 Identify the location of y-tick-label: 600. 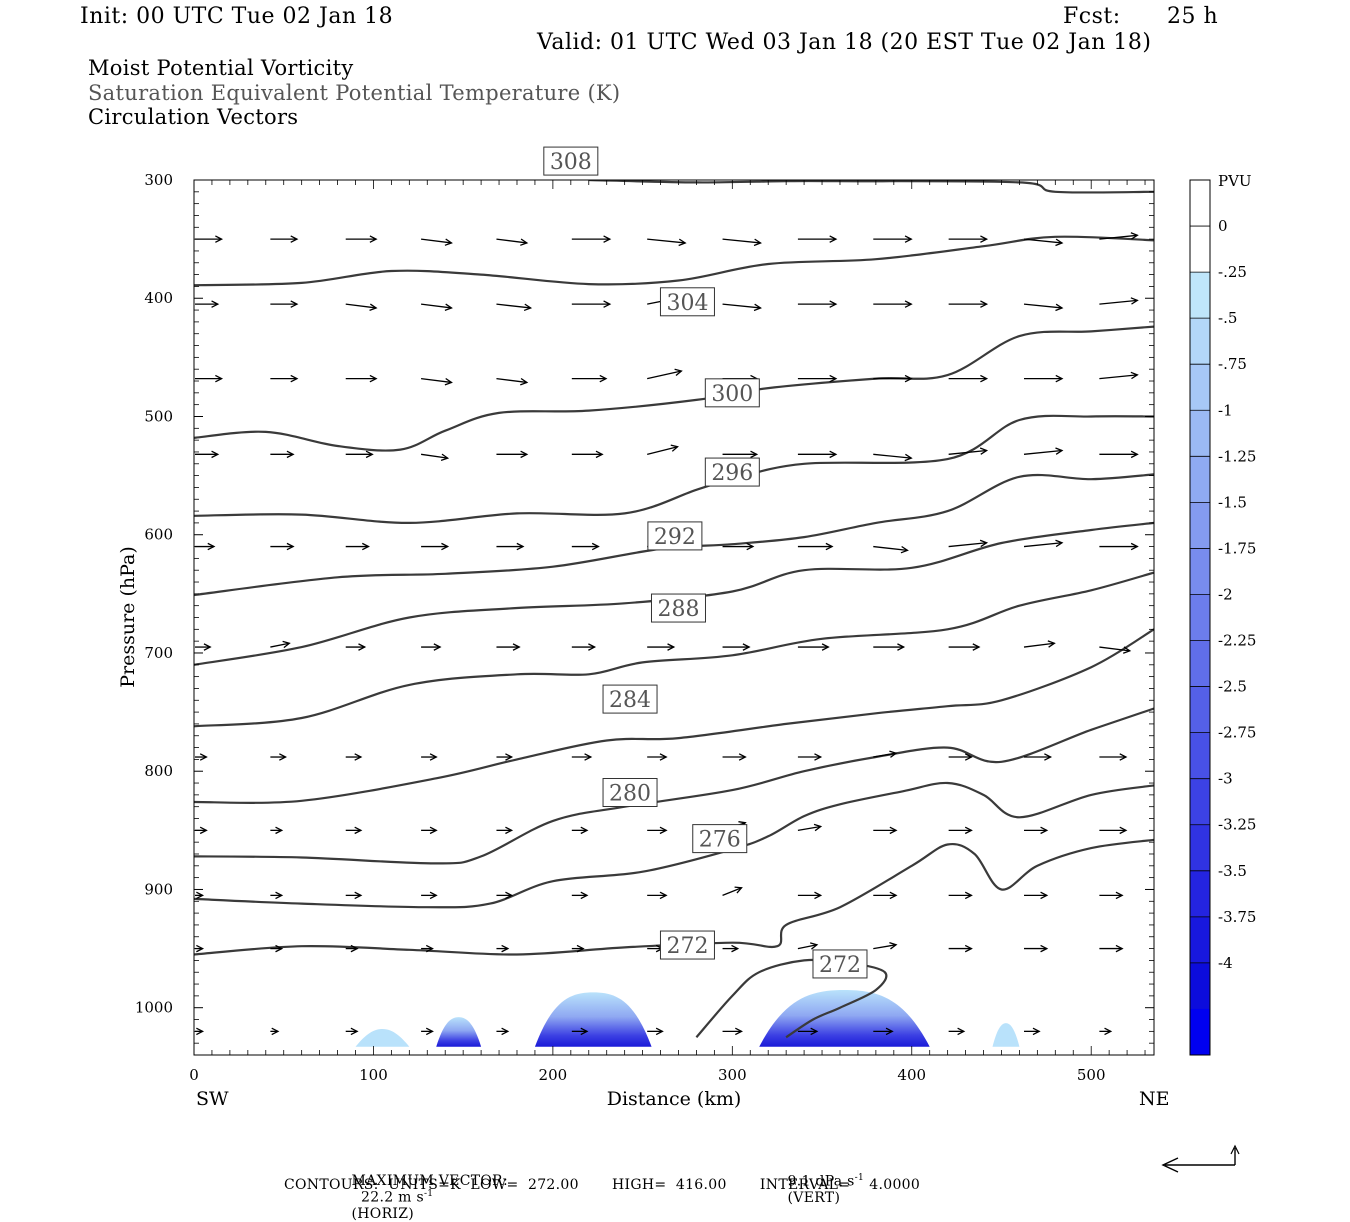
(158, 535).